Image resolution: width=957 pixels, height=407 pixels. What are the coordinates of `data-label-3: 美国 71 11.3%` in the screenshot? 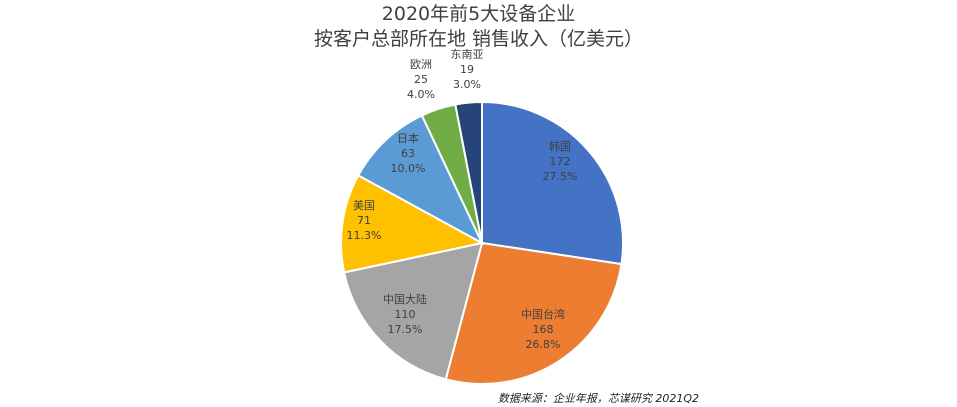 It's located at (364, 220).